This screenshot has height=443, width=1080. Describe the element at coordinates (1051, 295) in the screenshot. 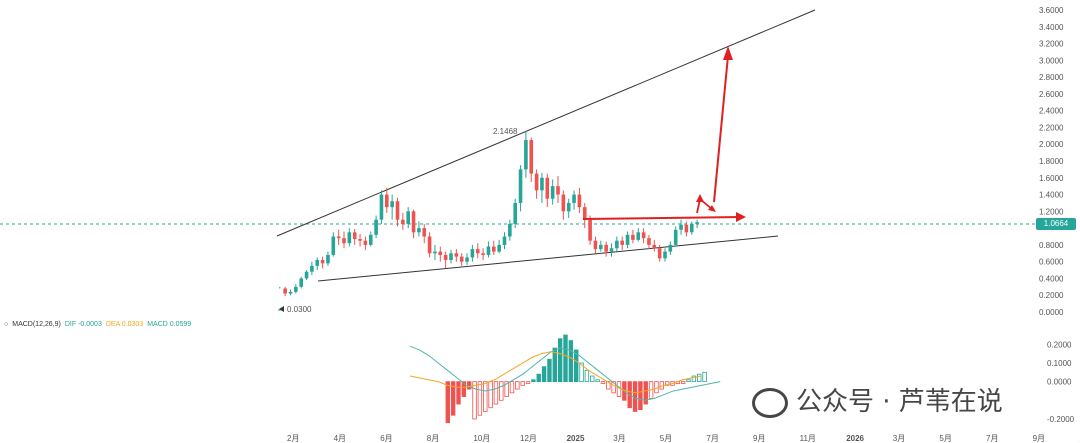

I see `price-tick-label: 0.2000` at that location.